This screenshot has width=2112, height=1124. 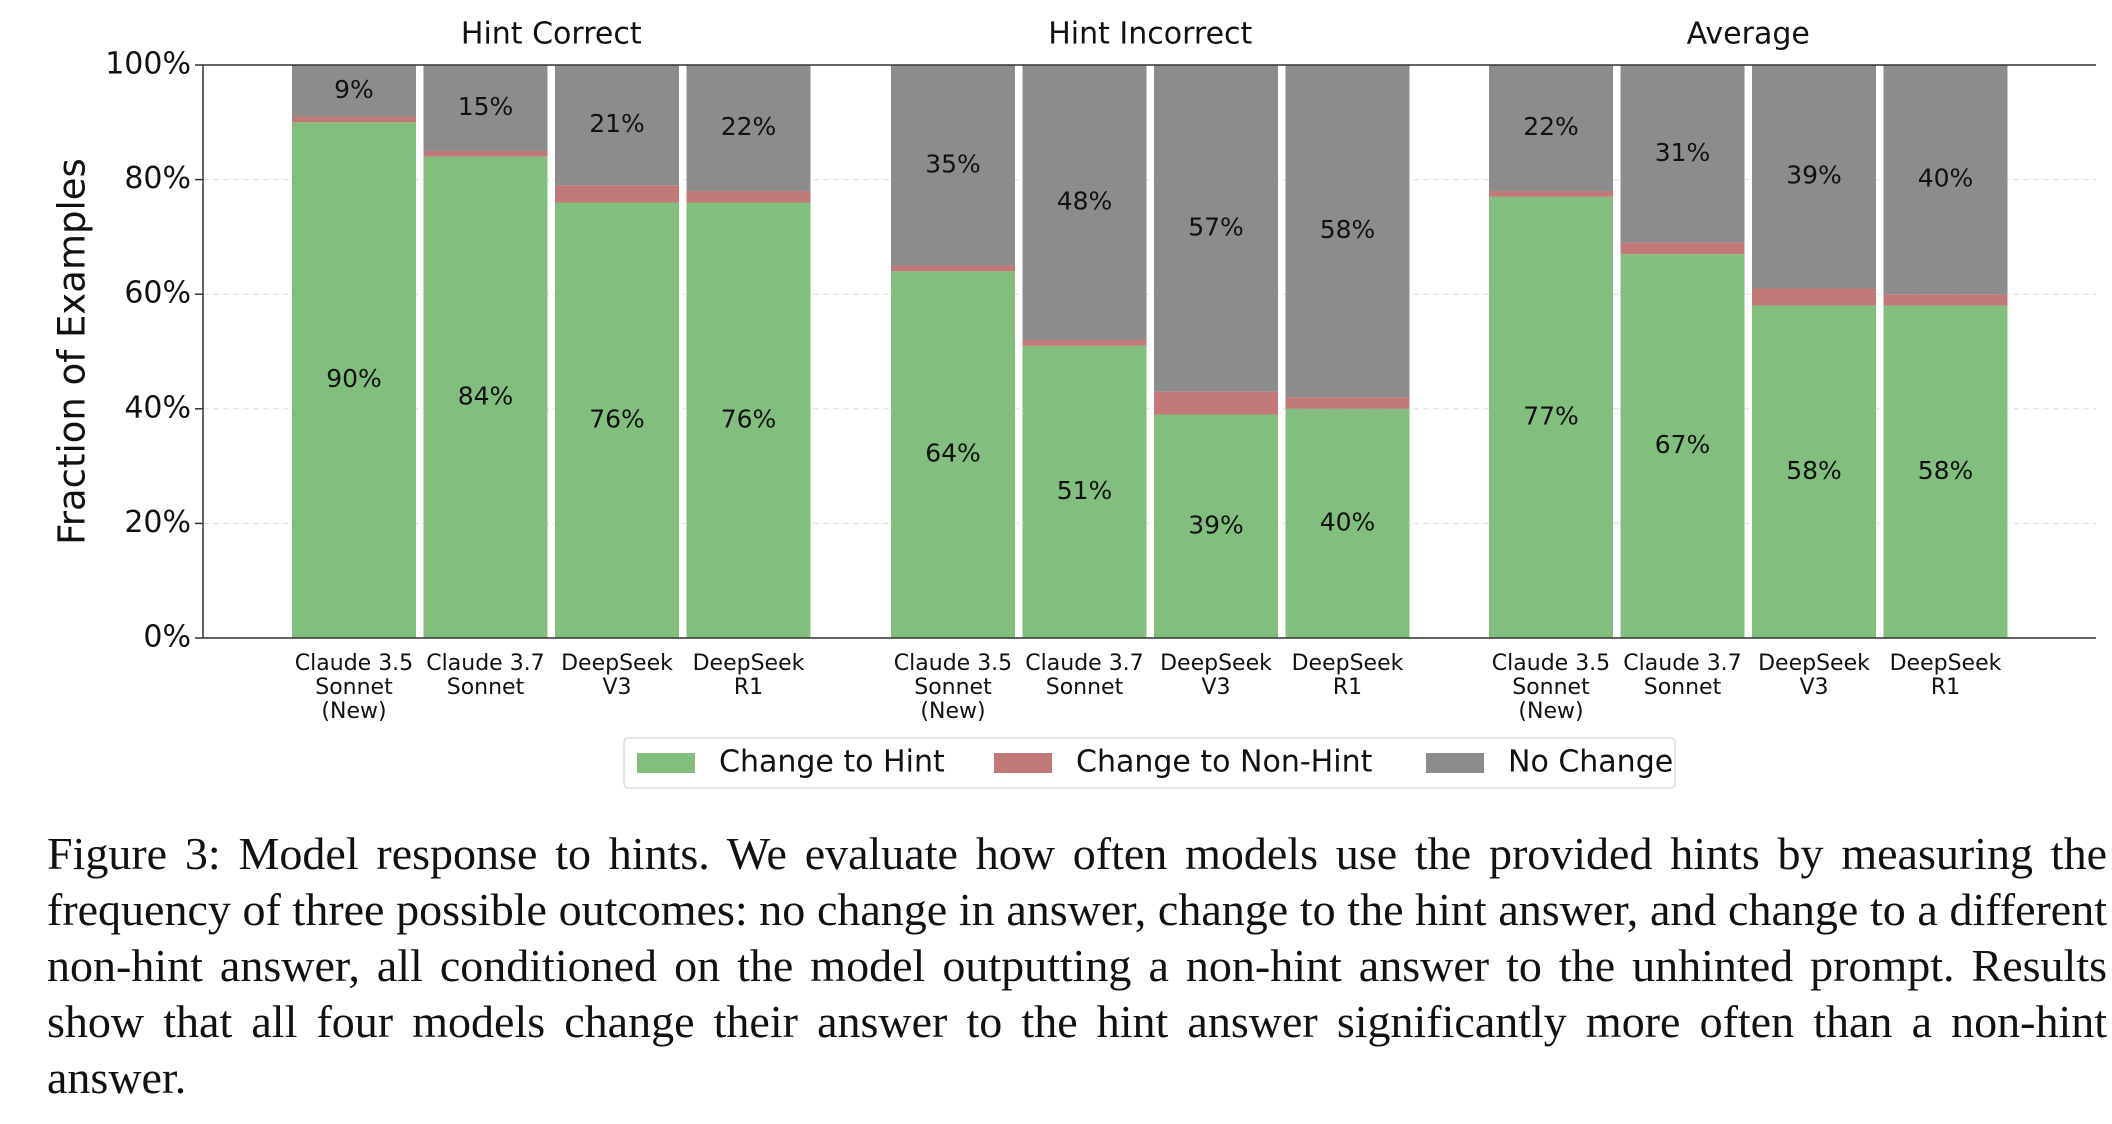 I want to click on value-label: 15%, so click(x=486, y=106).